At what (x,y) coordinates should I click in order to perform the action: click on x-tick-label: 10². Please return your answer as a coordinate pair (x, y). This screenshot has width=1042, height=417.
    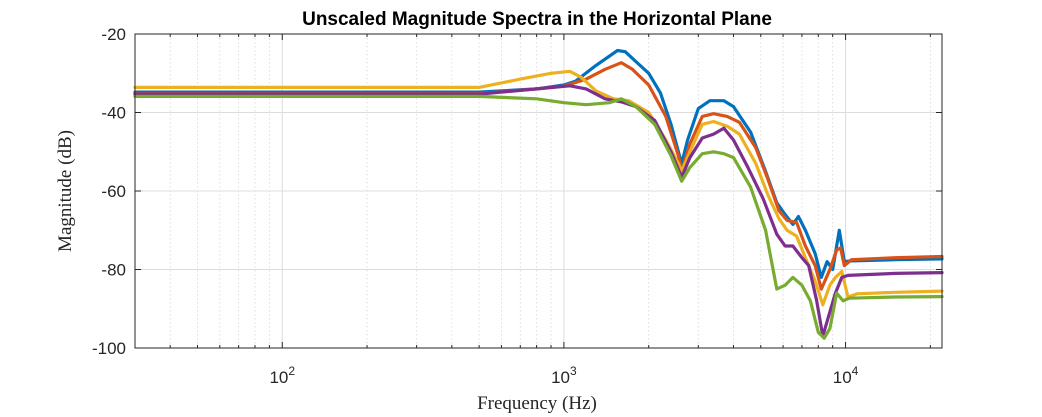
    Looking at the image, I should click on (282, 375).